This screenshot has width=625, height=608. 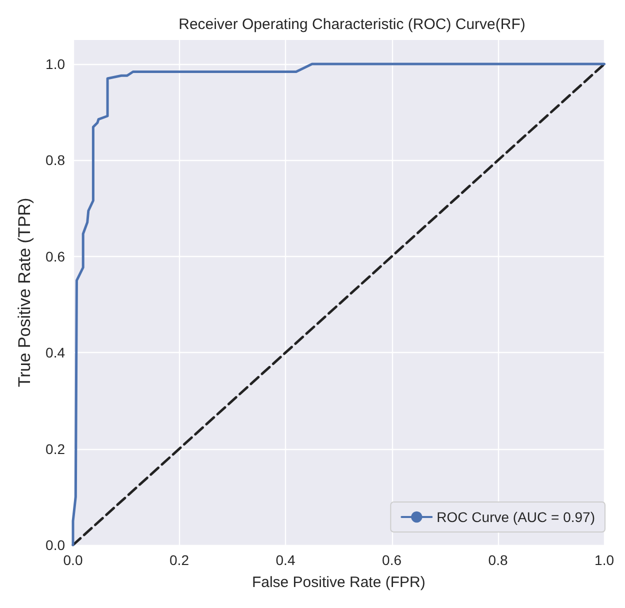 What do you see at coordinates (73, 560) in the screenshot?
I see `x-tick-label: 0.0` at bounding box center [73, 560].